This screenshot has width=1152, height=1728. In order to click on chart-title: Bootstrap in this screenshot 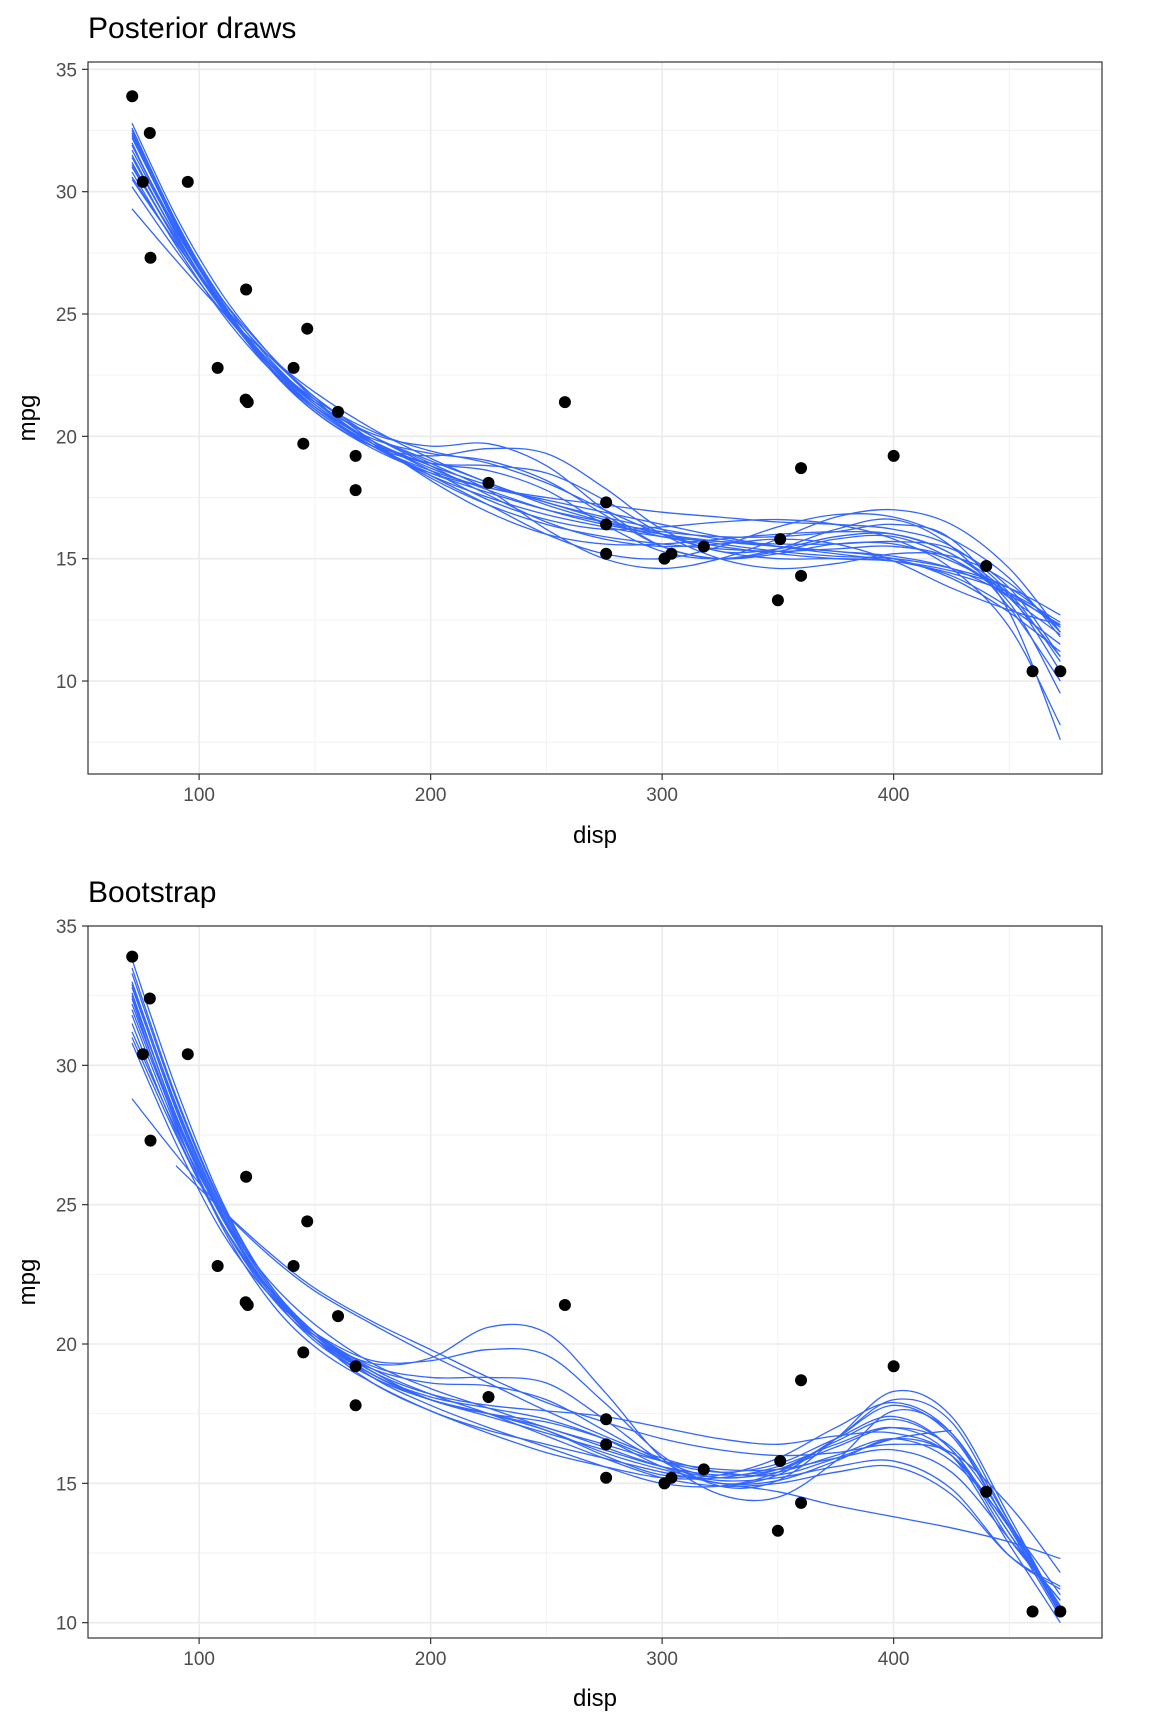, I will do `click(152, 892)`.